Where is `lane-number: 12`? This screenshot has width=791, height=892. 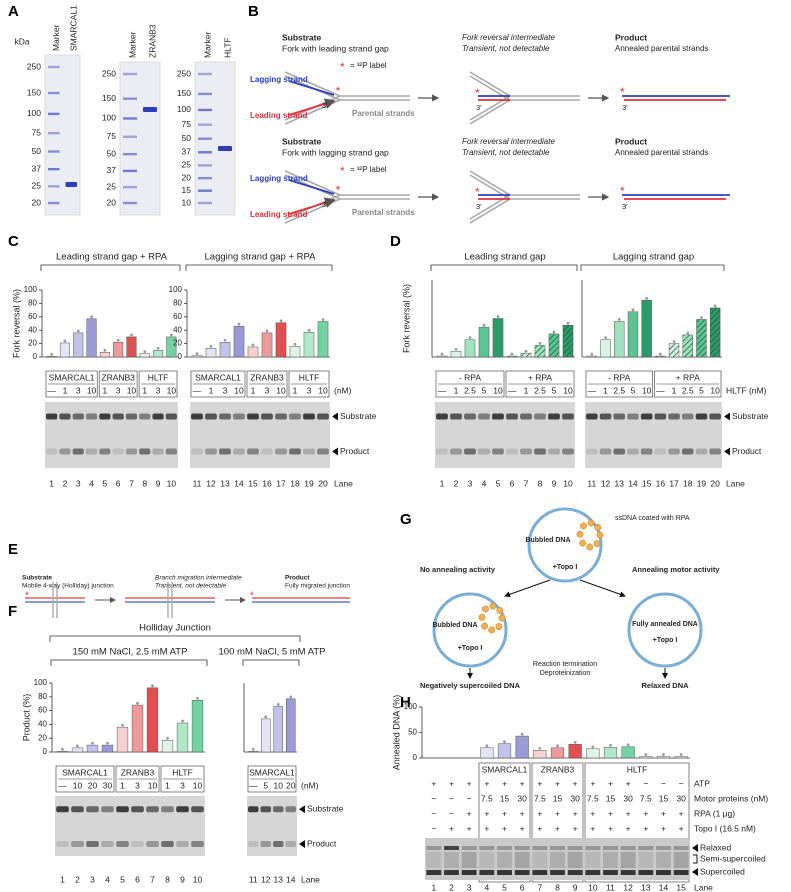 lane-number: 12 is located at coordinates (628, 887).